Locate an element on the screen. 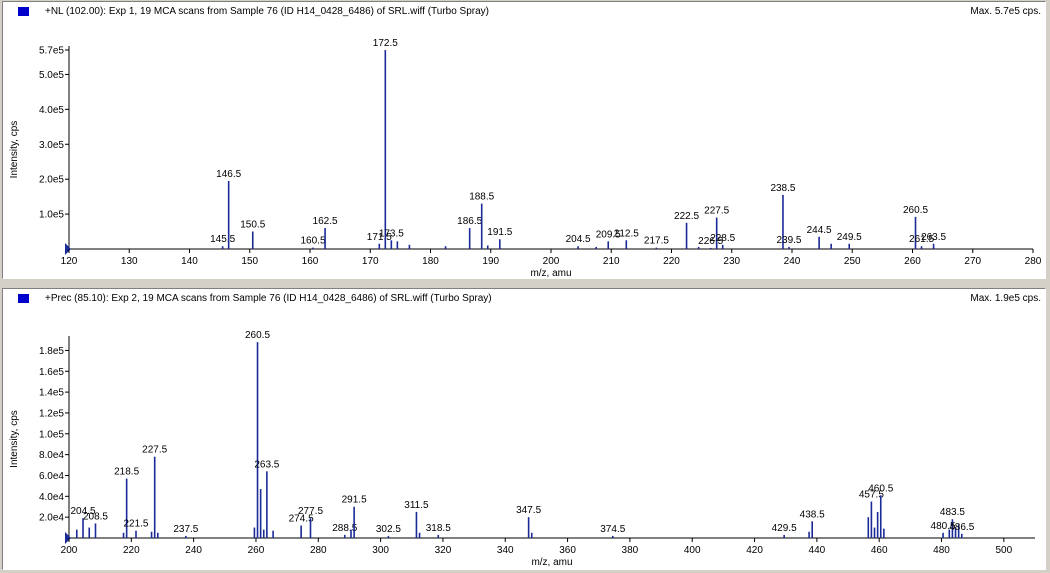 The image size is (1050, 573). peak-label: 162.5 is located at coordinates (325, 221).